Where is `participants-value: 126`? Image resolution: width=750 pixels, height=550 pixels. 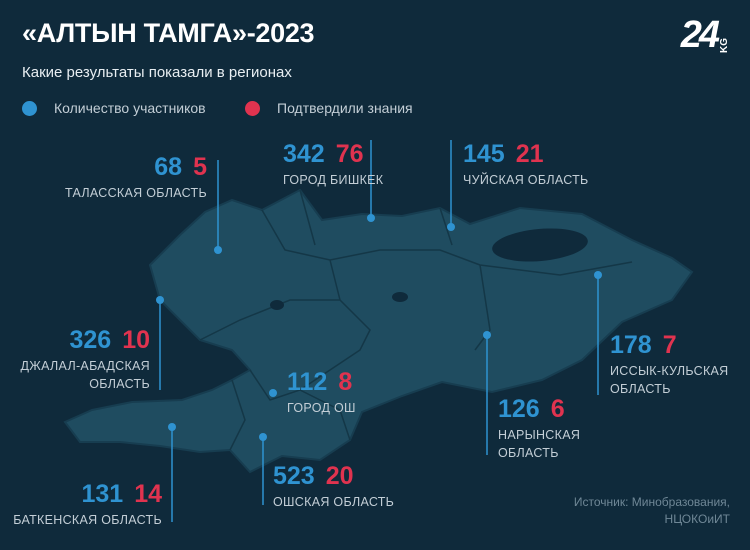
participants-value: 126 is located at coordinates (519, 409).